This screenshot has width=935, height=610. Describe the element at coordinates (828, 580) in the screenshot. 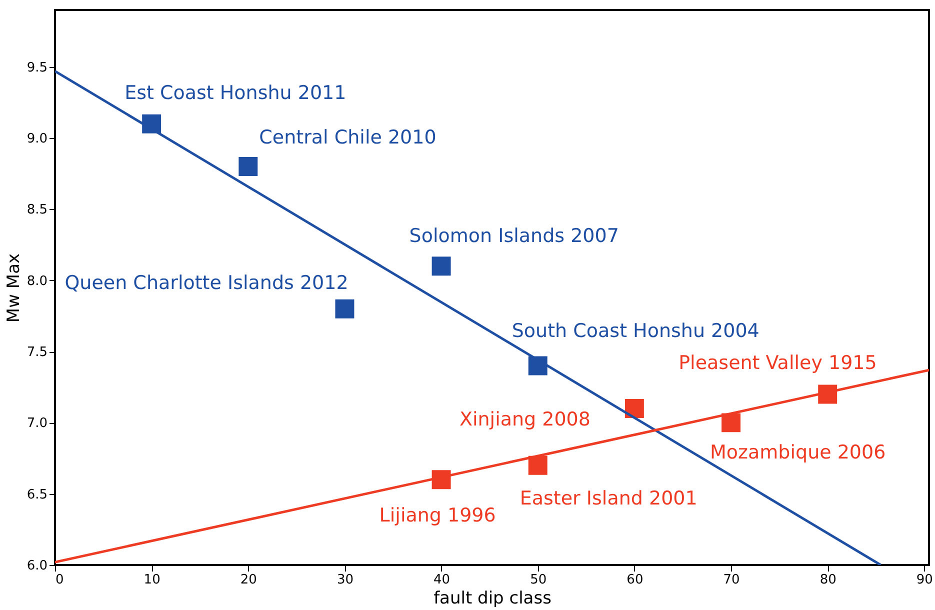

I see `x-tick-label: 80` at that location.